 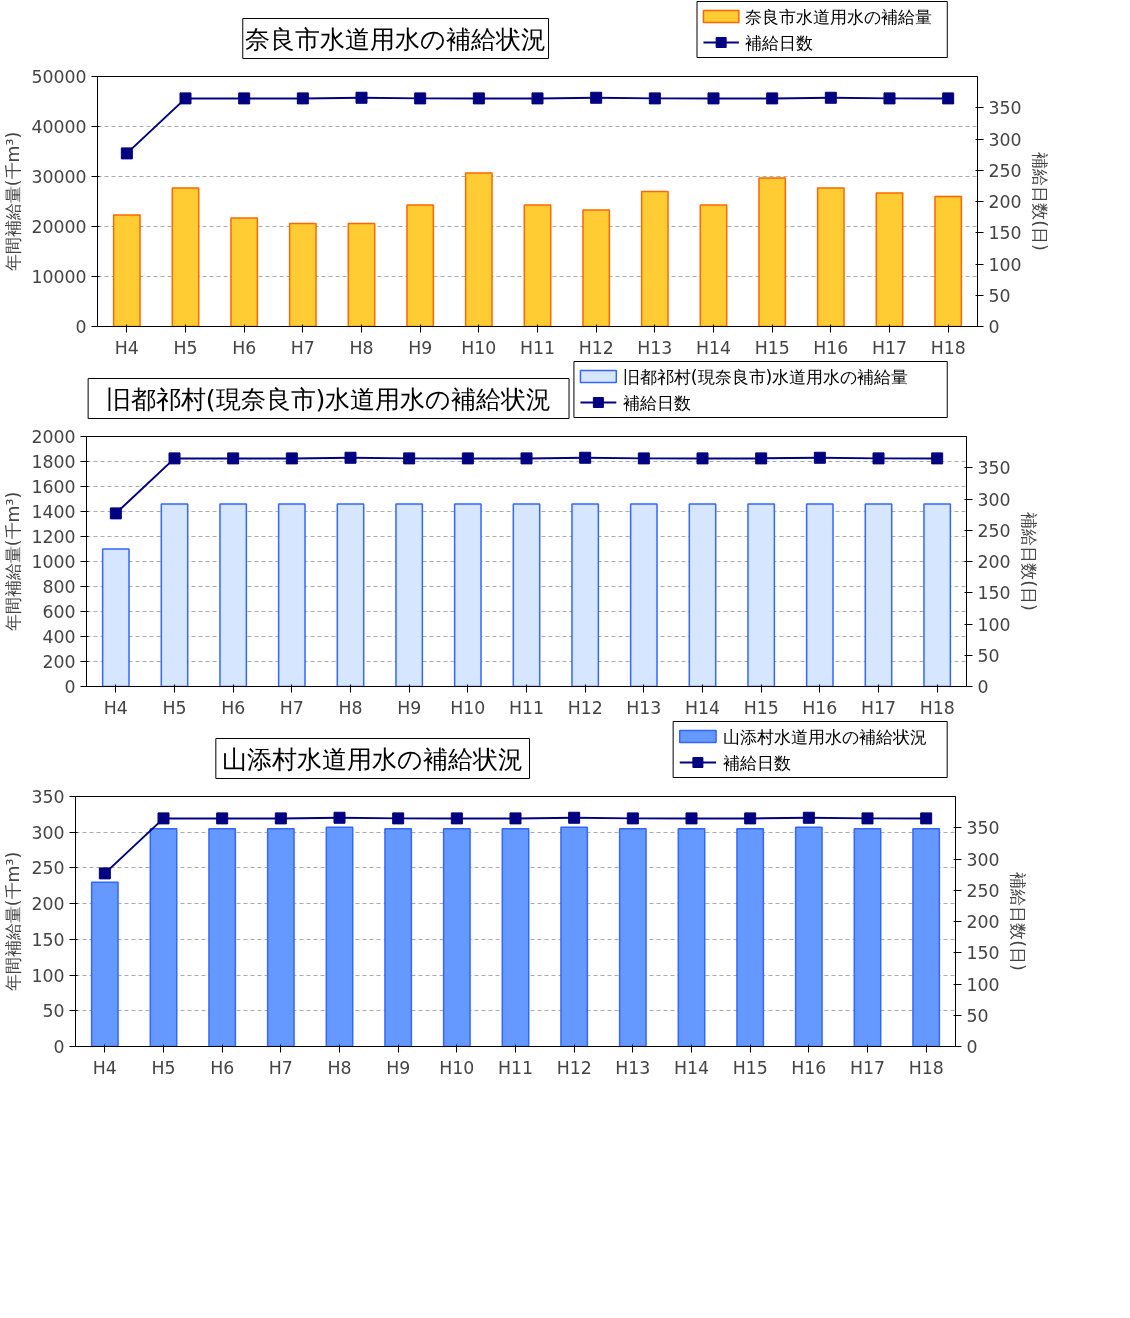 I want to click on y-tick-label: 300, so click(x=48, y=832).